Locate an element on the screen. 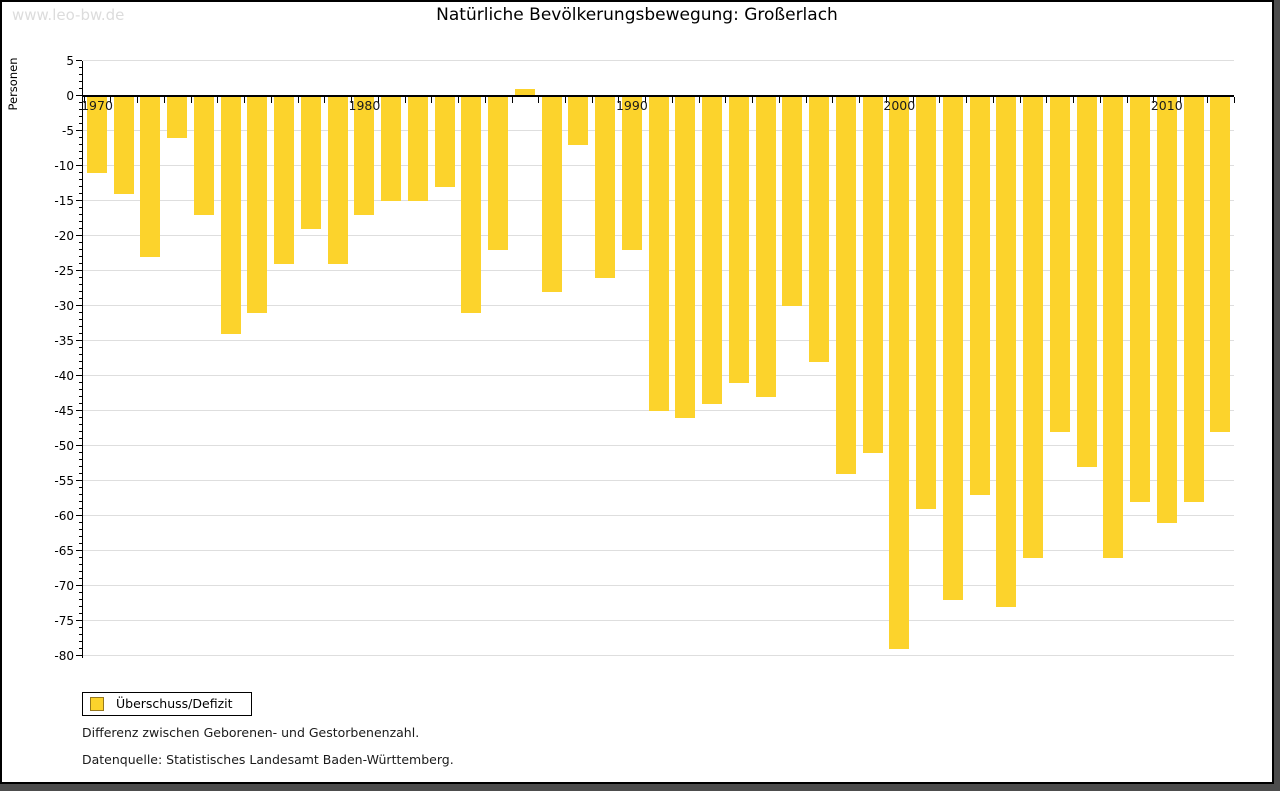  bar-2011 is located at coordinates (1193, 299).